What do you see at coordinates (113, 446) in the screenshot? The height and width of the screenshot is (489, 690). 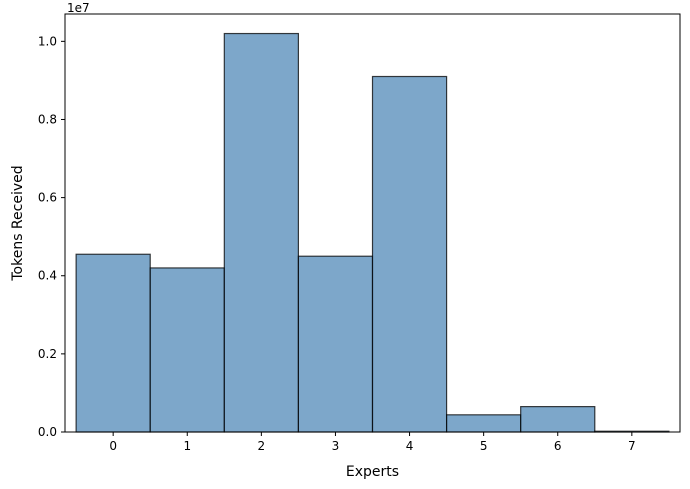 I see `x-tick-label: 0` at bounding box center [113, 446].